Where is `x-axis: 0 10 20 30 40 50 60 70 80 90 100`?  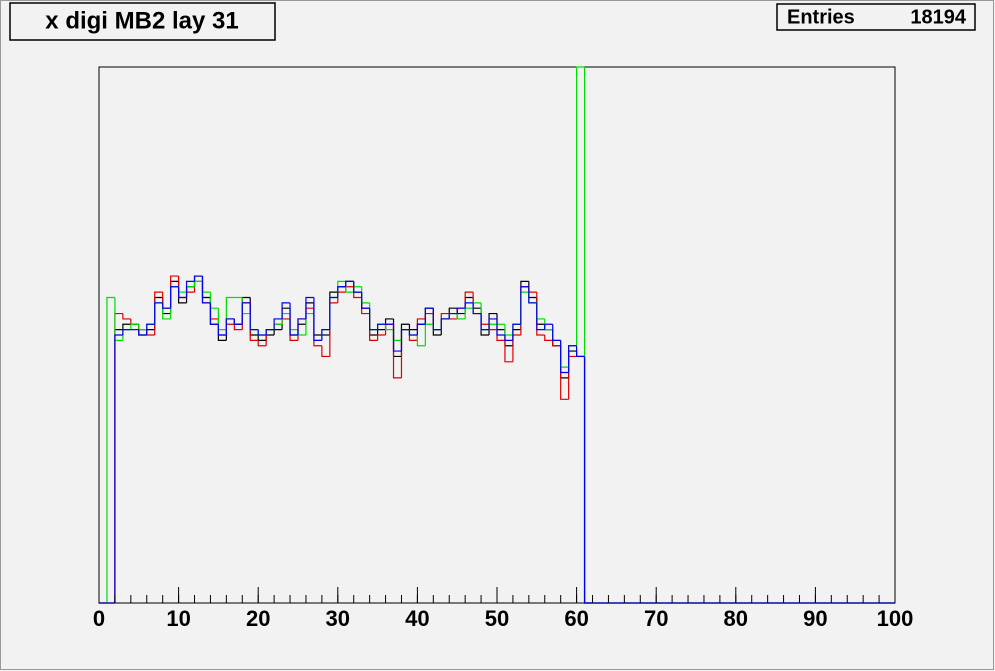
x-axis: 0 10 20 30 40 50 60 70 80 90 100 is located at coordinates (503, 609).